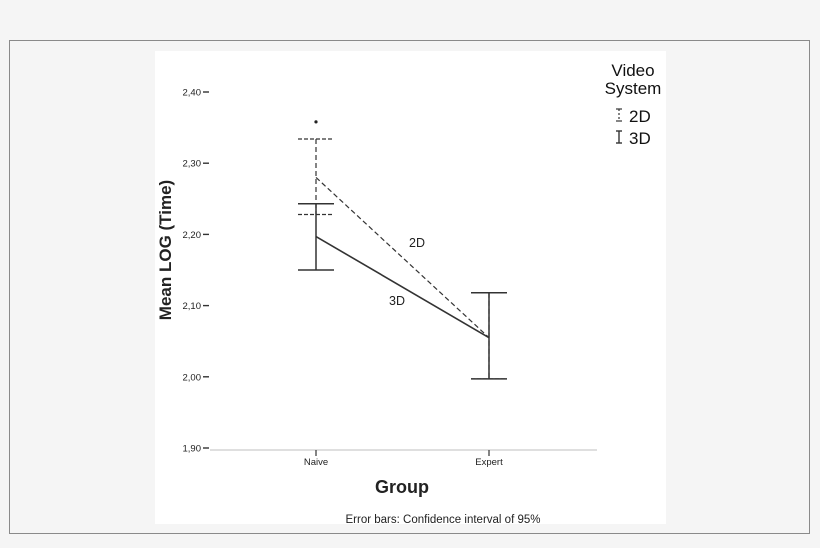 The image size is (820, 548). I want to click on series-label-3d: 3D, so click(397, 301).